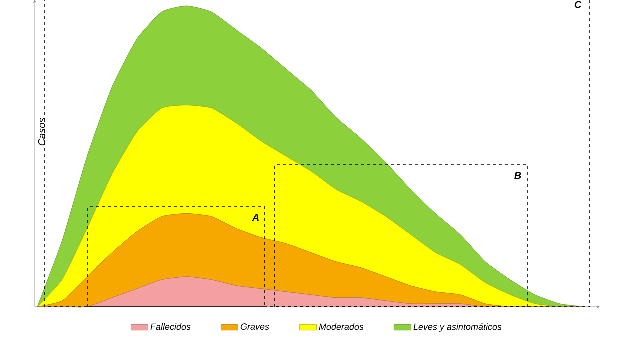 This screenshot has height=349, width=617. I want to click on y-axis-title: Casos, so click(42, 132).